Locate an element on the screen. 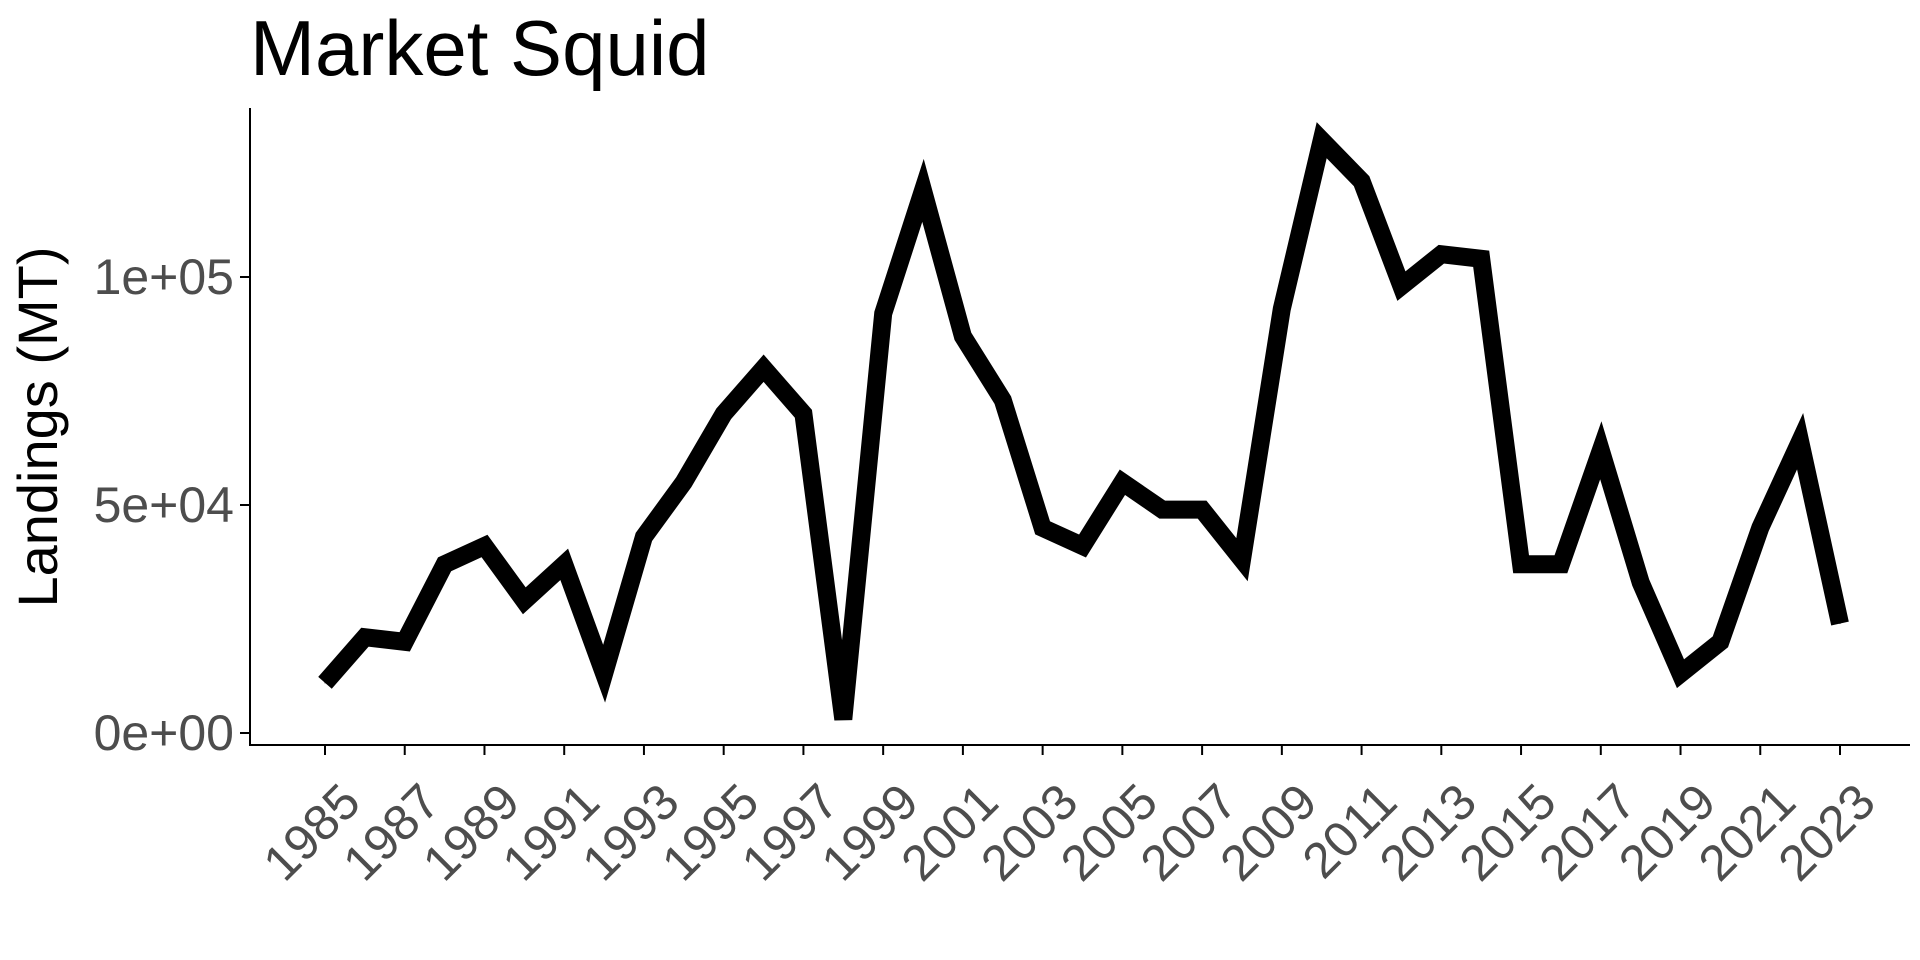  y-tick-label: 0e+00 is located at coordinates (164, 733).